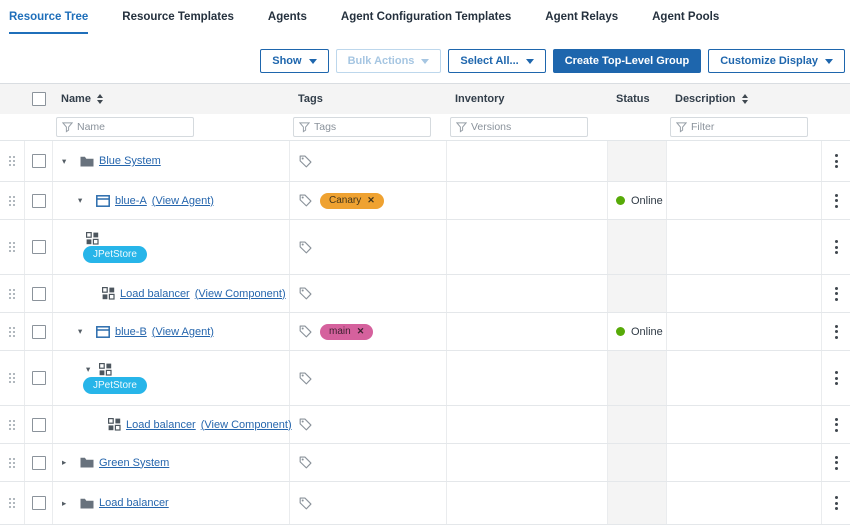  Describe the element at coordinates (49, 22) in the screenshot. I see `tab-resource-tree: Resource Tree` at that location.